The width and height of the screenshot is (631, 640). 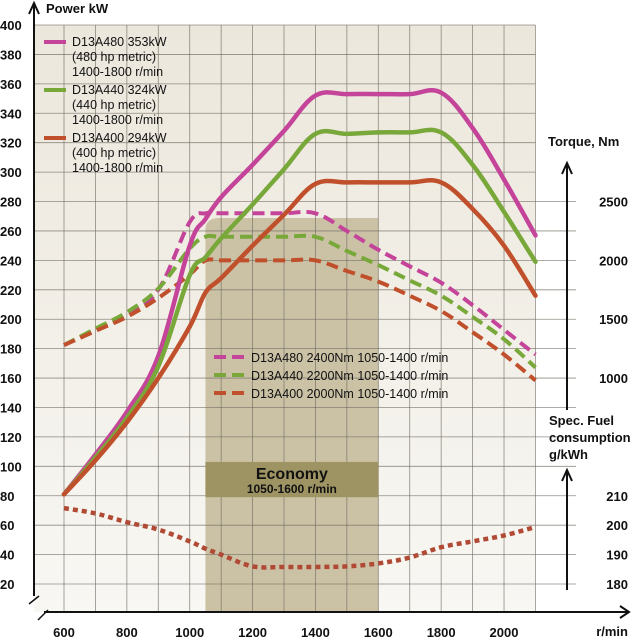 I want to click on x-tick-label: 1400, so click(x=315, y=632).